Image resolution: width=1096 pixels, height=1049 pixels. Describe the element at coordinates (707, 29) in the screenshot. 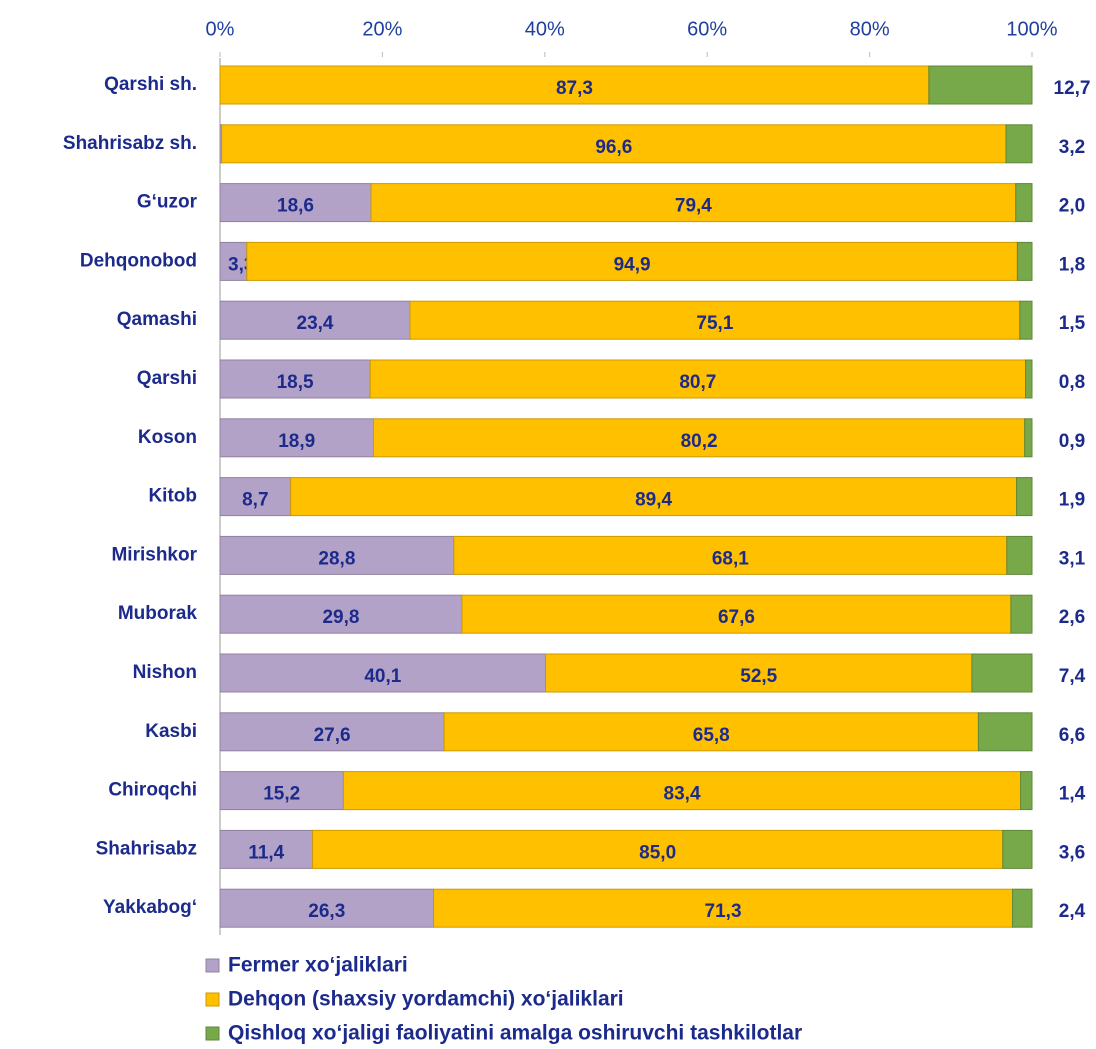

I see `x-tick-label: 60%` at that location.